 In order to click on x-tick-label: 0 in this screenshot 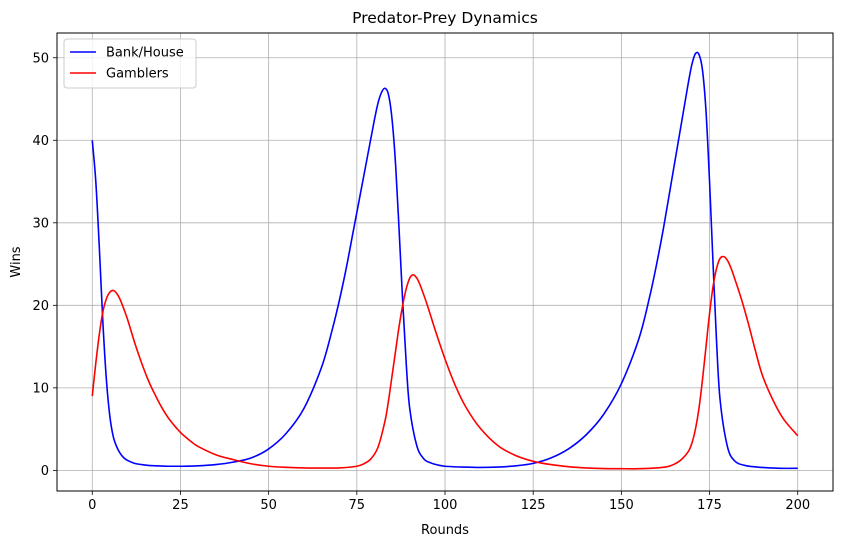, I will do `click(92, 505)`.